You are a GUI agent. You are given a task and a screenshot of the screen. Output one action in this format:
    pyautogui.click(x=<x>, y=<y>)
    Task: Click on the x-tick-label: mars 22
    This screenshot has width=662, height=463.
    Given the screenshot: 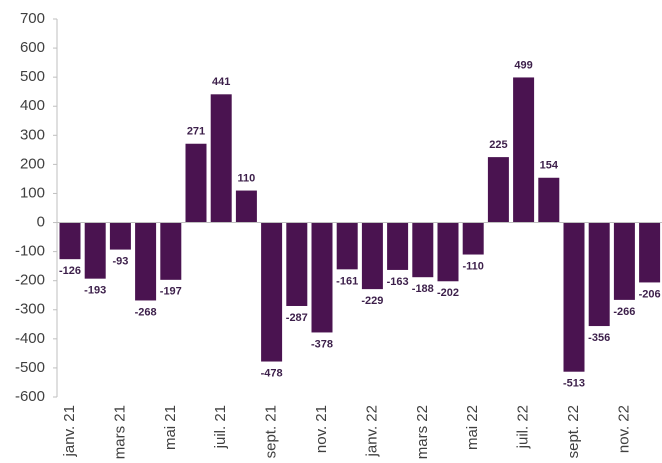 What is the action you would take?
    pyautogui.click(x=422, y=432)
    